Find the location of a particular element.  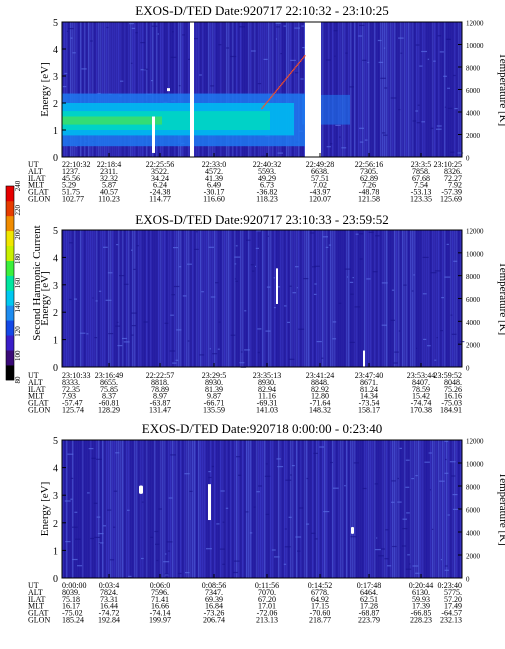

y2-tick-label: 10000 is located at coordinates (475, 465).